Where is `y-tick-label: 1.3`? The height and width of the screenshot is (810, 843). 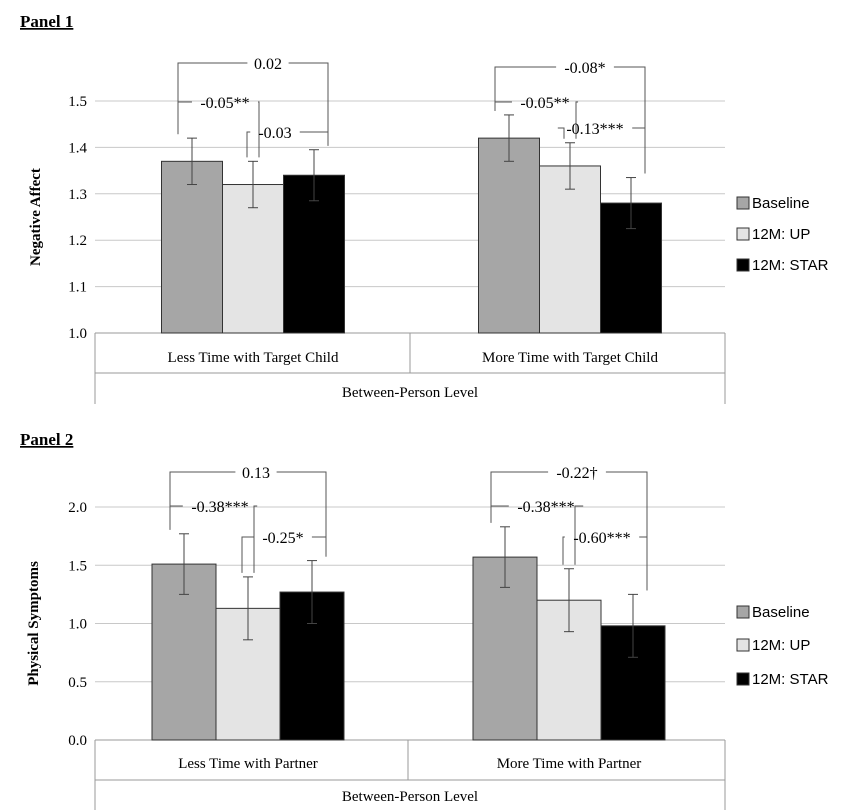
y-tick-label: 1.3 is located at coordinates (77, 195).